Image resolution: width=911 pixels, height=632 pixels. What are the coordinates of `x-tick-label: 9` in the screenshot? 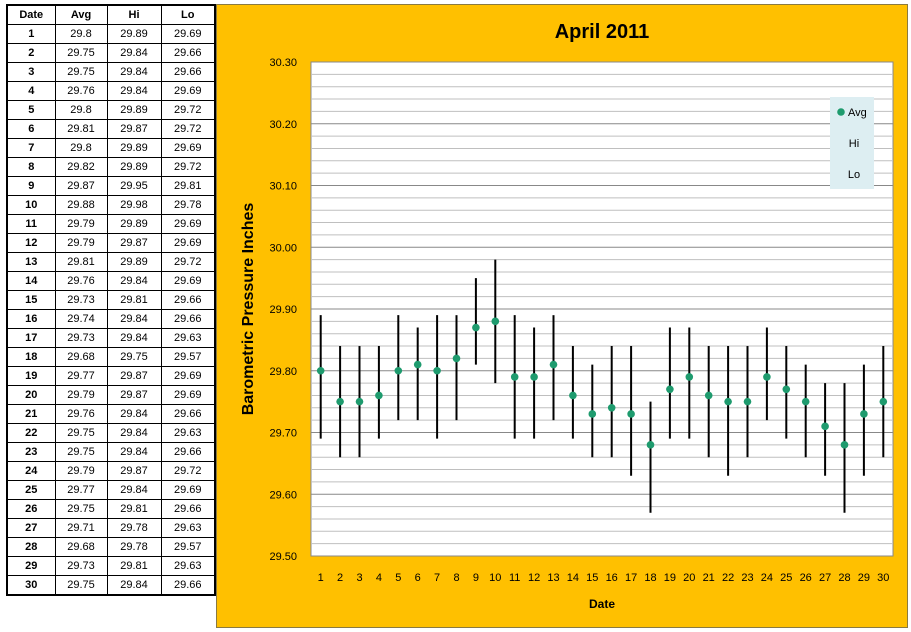 It's located at (476, 578).